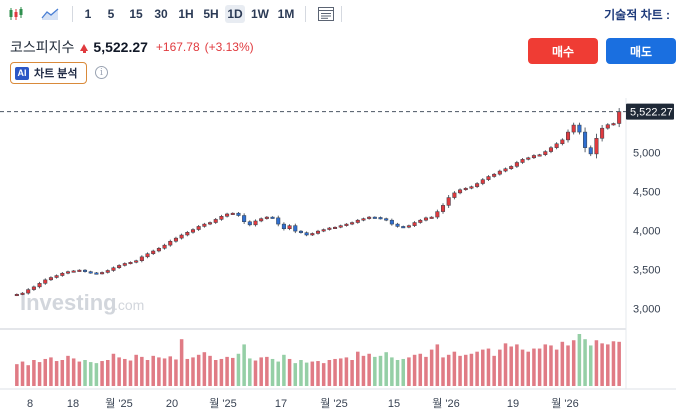 Image resolution: width=676 pixels, height=414 pixels. I want to click on last-price: 5,522.27, so click(120, 47).